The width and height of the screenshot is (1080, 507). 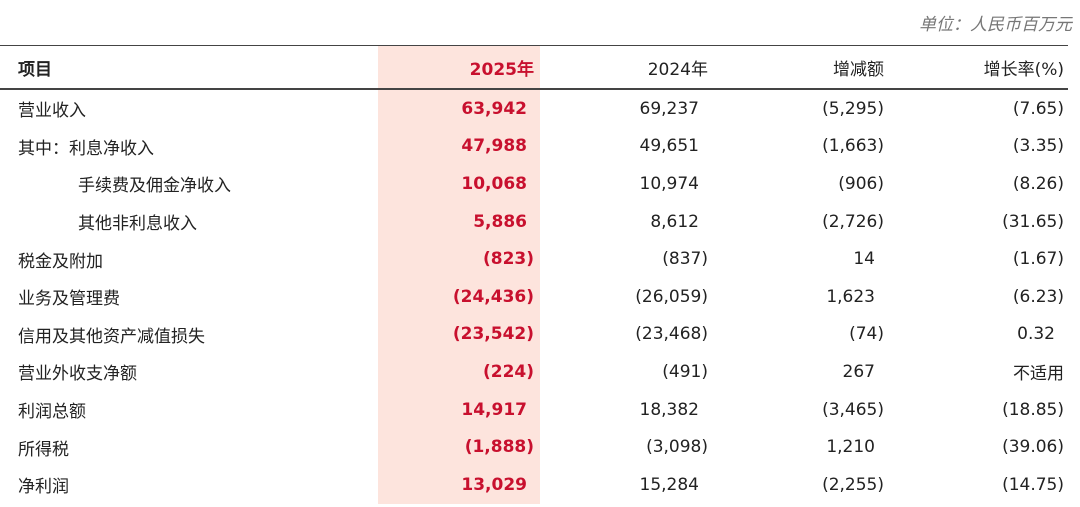 I want to click on value-cell: 8,612, so click(x=674, y=221).